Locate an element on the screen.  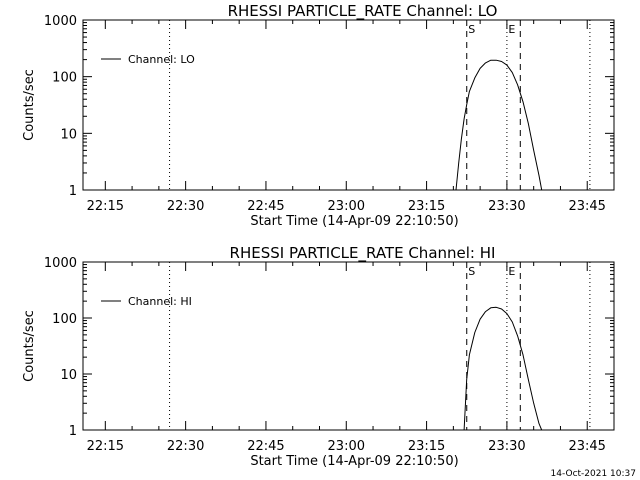
chart-title: RHESSI PARTICLE_RATE Channel: LO is located at coordinates (363, 11).